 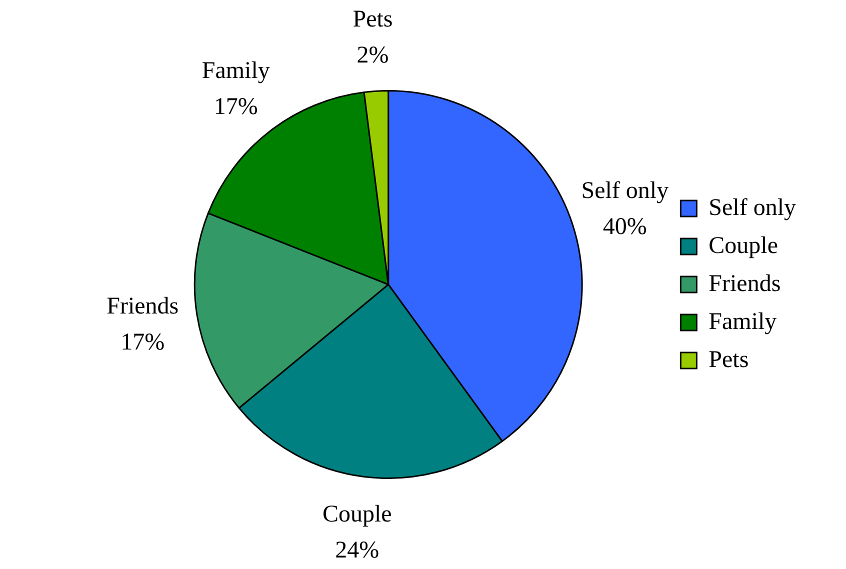 What do you see at coordinates (743, 245) in the screenshot?
I see `legend-label: Couple` at bounding box center [743, 245].